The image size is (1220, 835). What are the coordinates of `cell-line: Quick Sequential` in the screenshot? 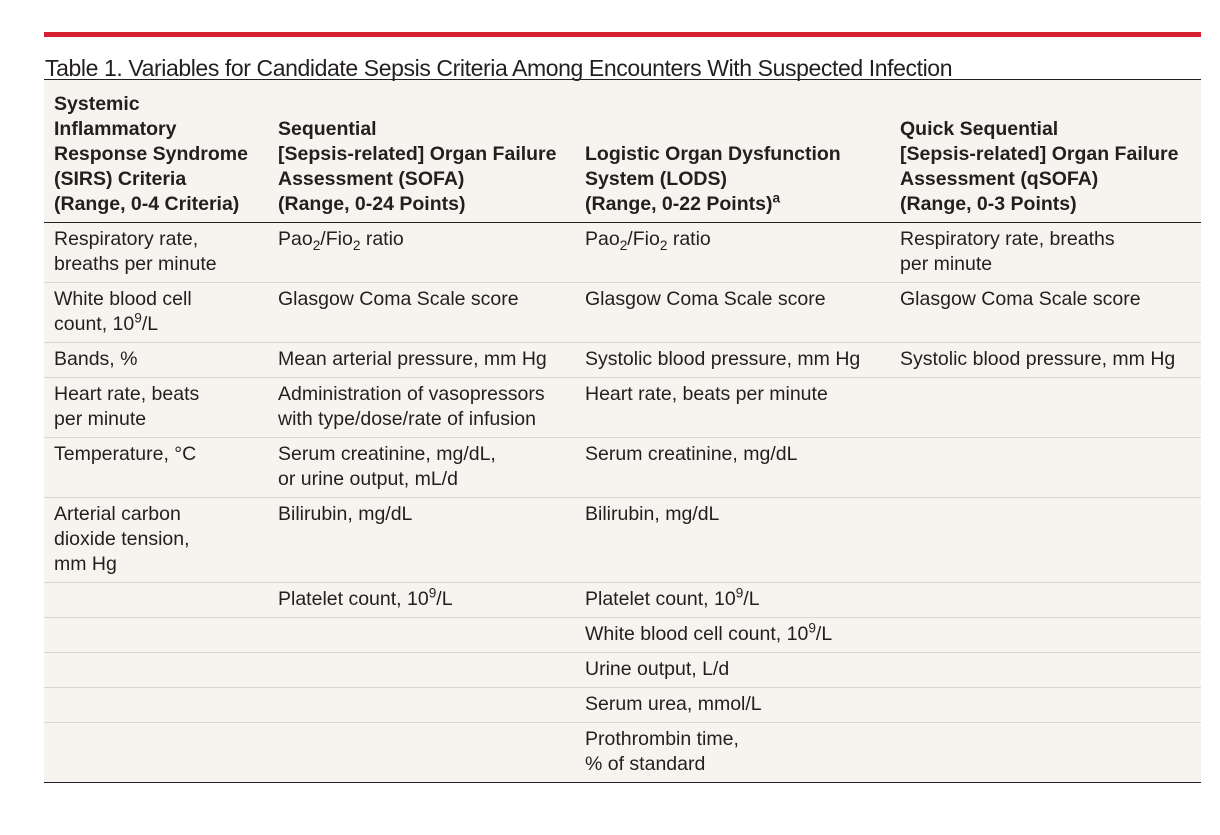 It's located at (979, 129).